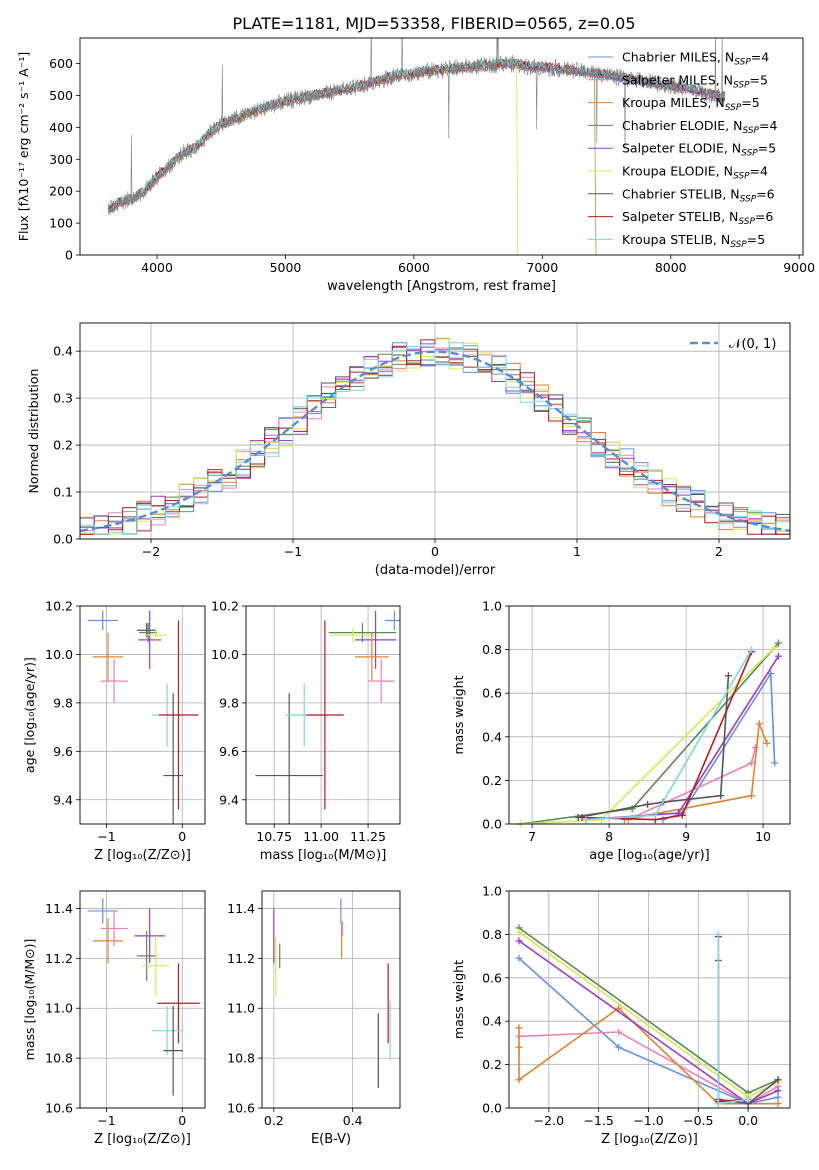 This screenshot has width=819, height=1170. I want to click on x-tick-label: 7, so click(532, 836).